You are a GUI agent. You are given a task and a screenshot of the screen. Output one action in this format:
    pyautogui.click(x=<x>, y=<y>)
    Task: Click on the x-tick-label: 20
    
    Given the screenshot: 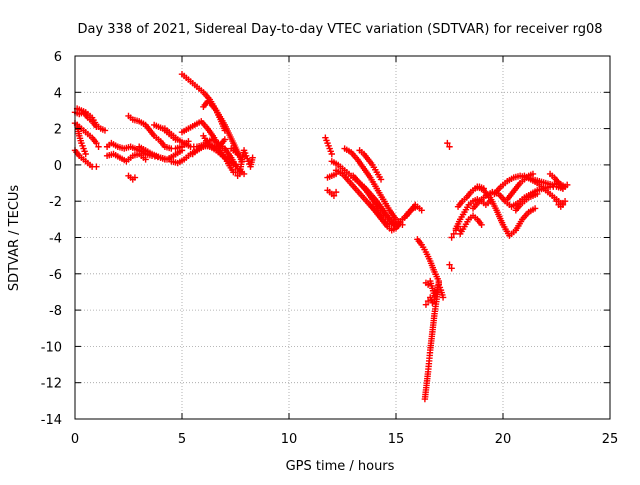 What is the action you would take?
    pyautogui.click(x=503, y=439)
    